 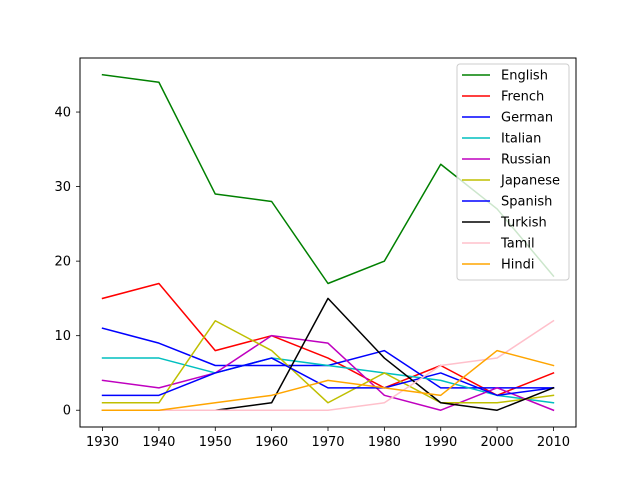 What do you see at coordinates (62, 113) in the screenshot?
I see `y-tick-label: 40` at bounding box center [62, 113].